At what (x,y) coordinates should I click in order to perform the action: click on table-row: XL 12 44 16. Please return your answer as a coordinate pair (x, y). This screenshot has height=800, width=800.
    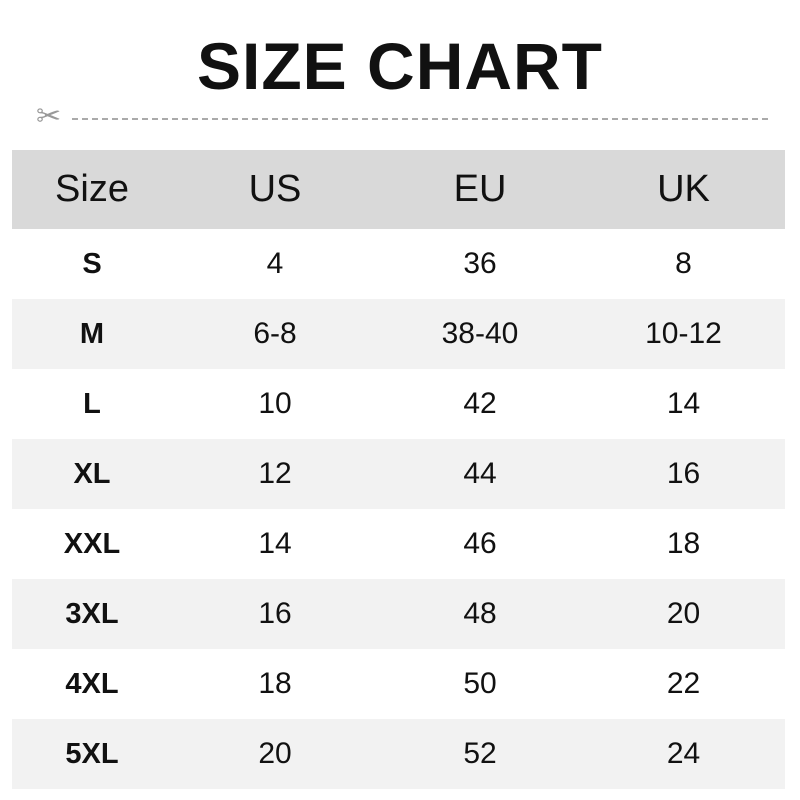
    Looking at the image, I should click on (398, 474).